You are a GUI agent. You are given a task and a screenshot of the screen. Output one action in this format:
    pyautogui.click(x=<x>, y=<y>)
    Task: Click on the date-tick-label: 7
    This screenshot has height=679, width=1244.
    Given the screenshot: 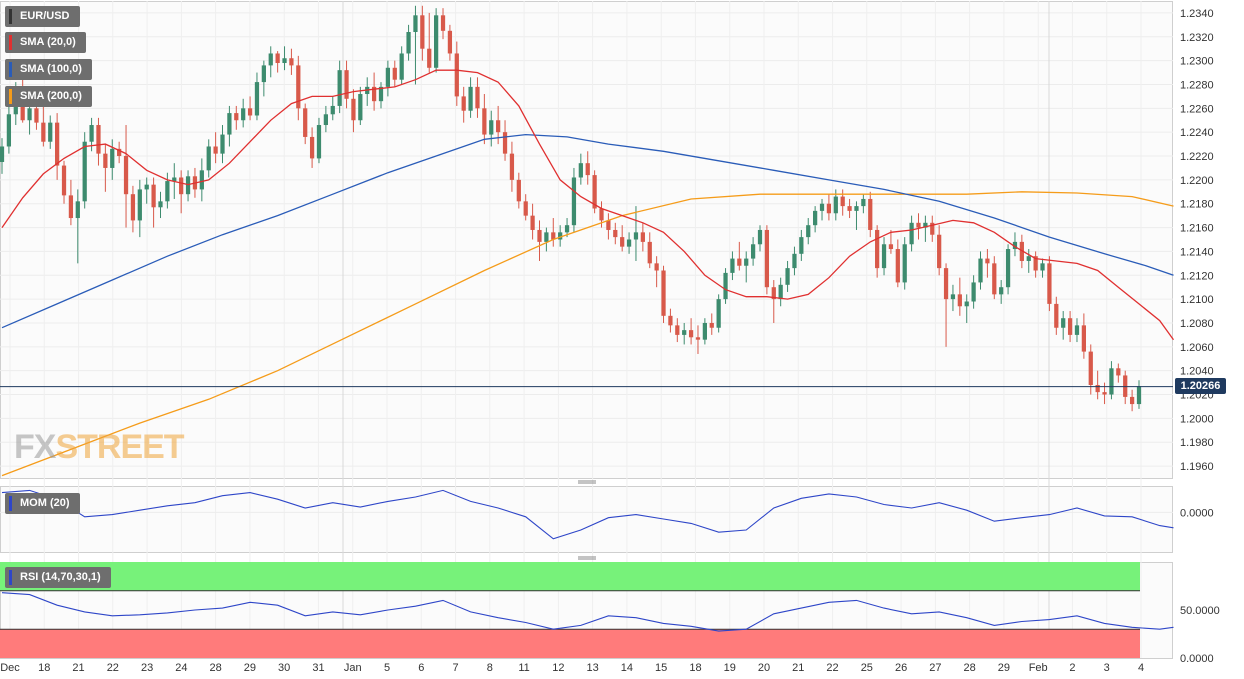 What is the action you would take?
    pyautogui.click(x=455, y=668)
    